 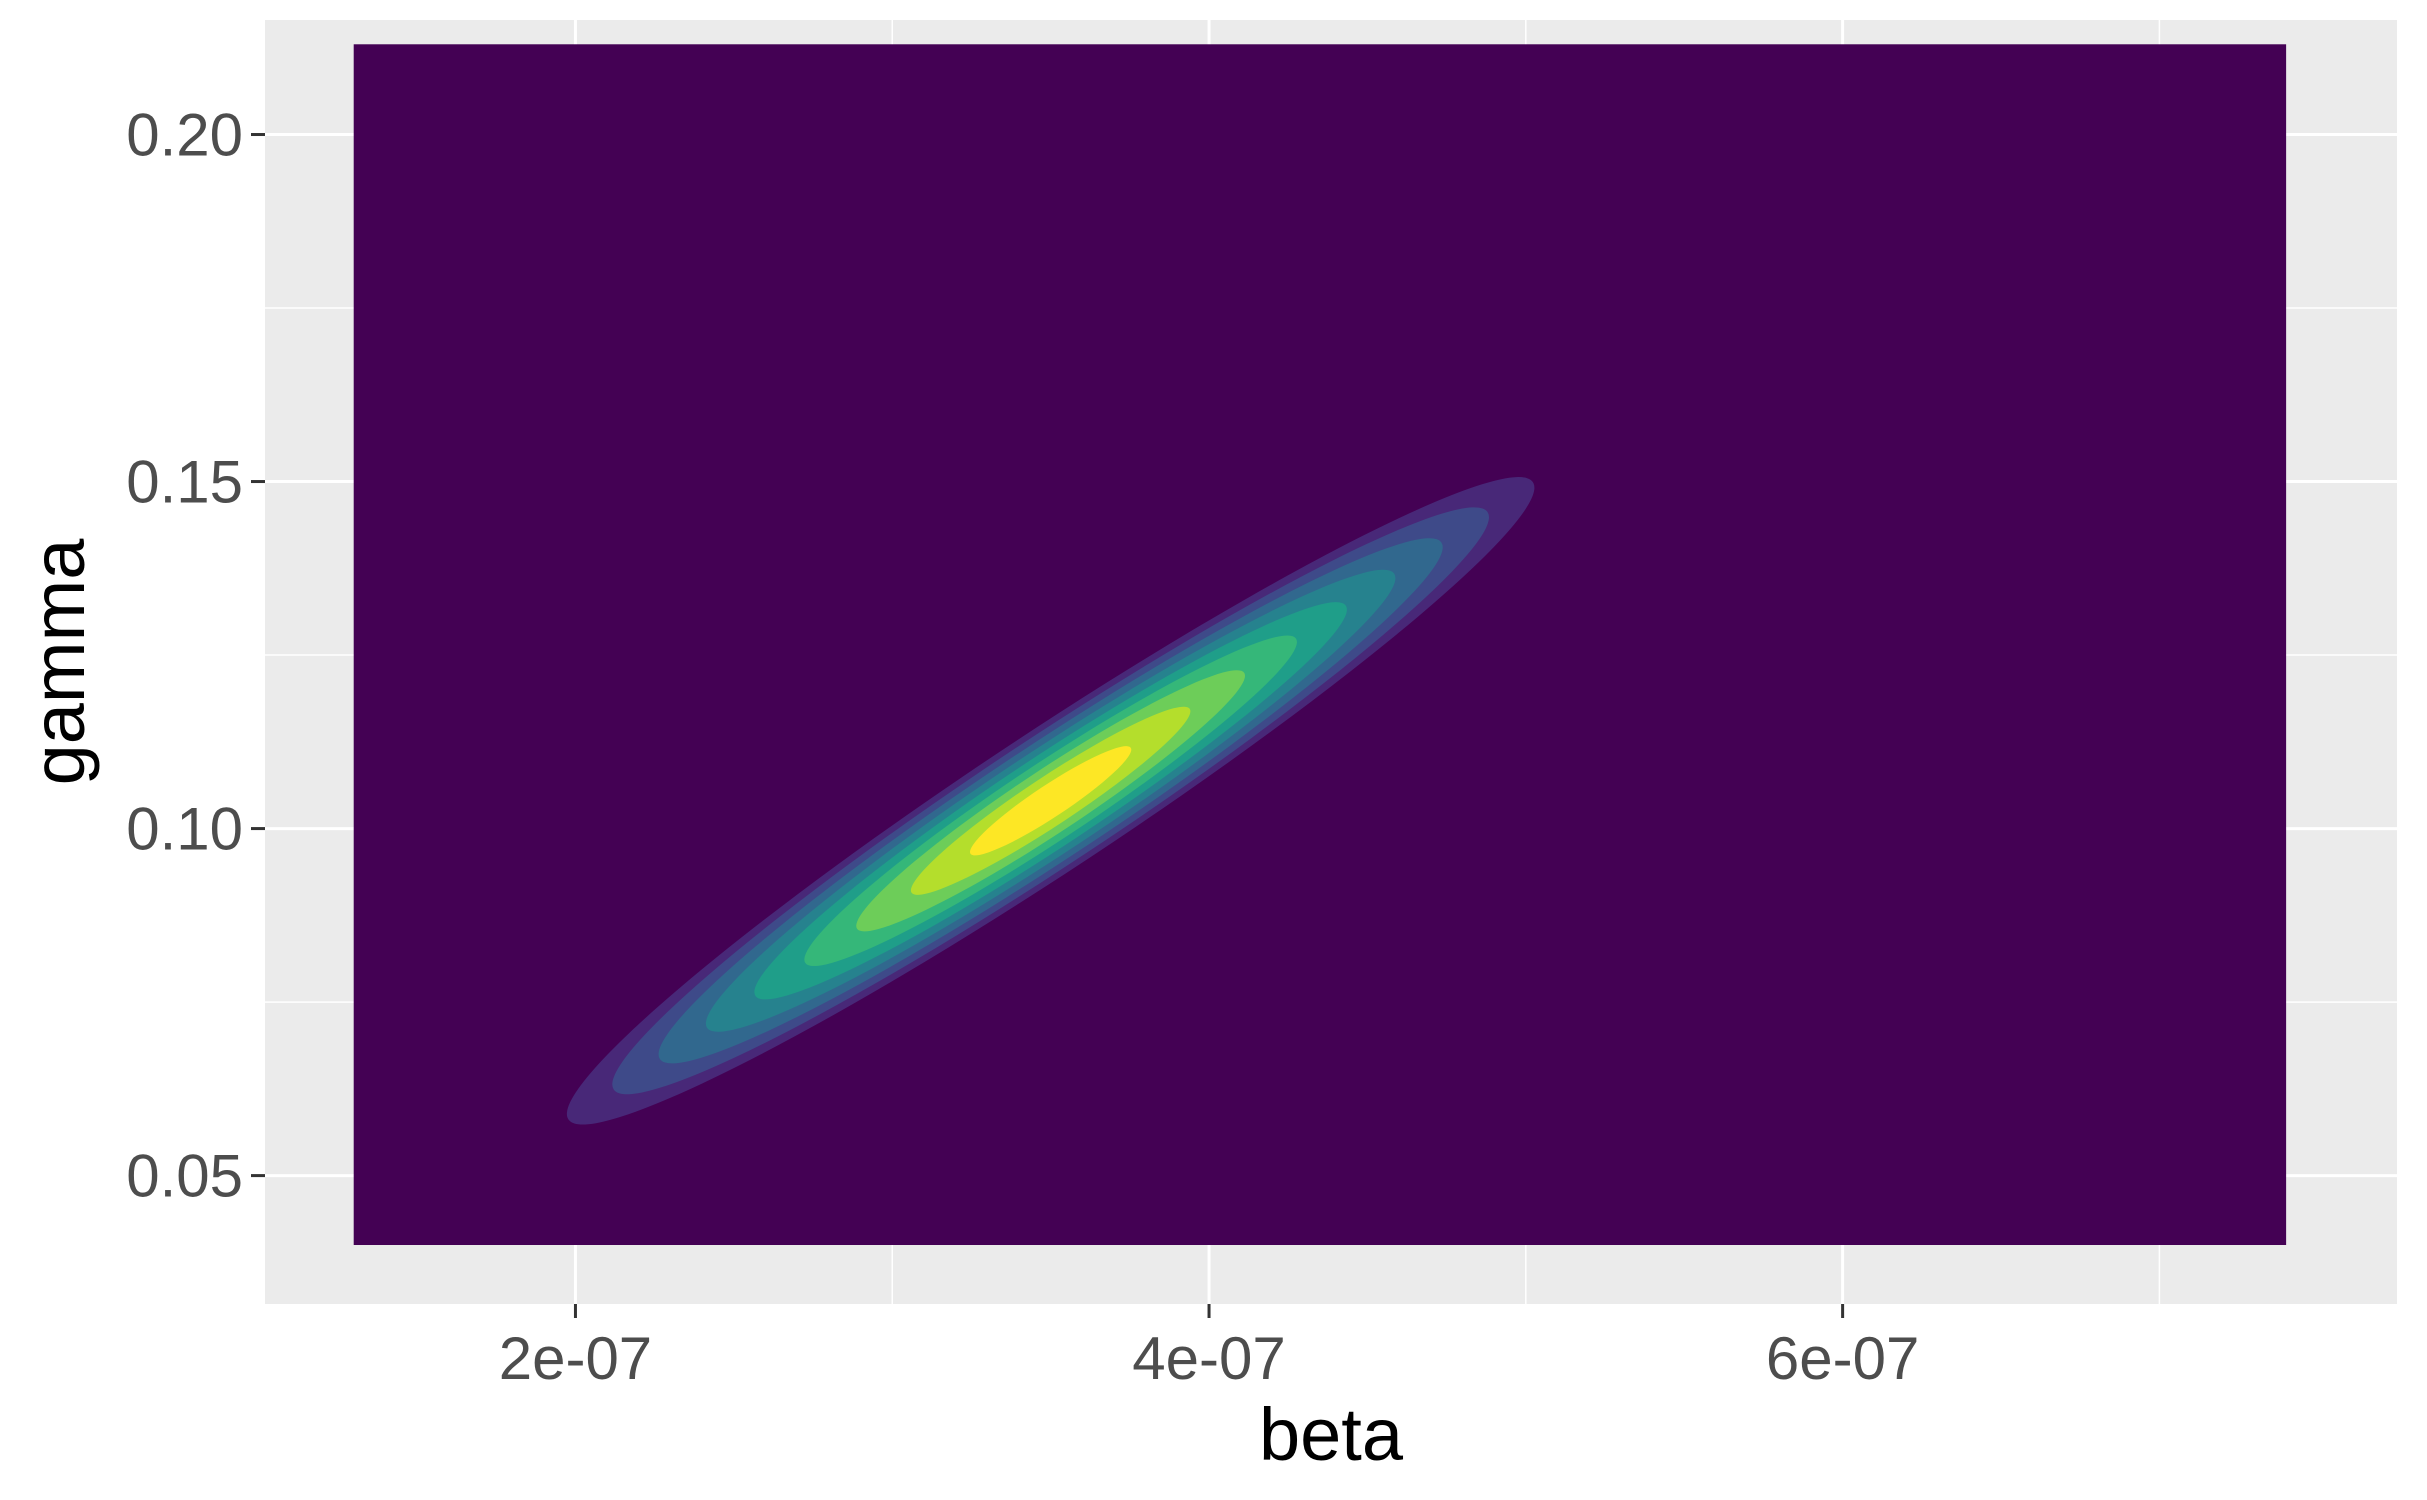 I want to click on y-tick-label: 0.05, so click(x=184, y=1176).